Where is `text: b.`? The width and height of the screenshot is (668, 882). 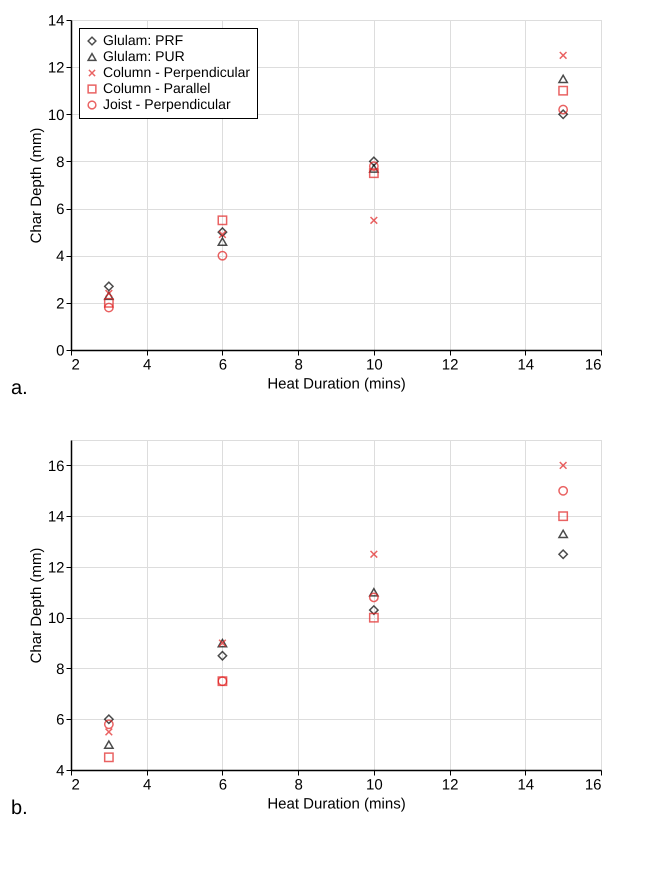 text: b. is located at coordinates (19, 808).